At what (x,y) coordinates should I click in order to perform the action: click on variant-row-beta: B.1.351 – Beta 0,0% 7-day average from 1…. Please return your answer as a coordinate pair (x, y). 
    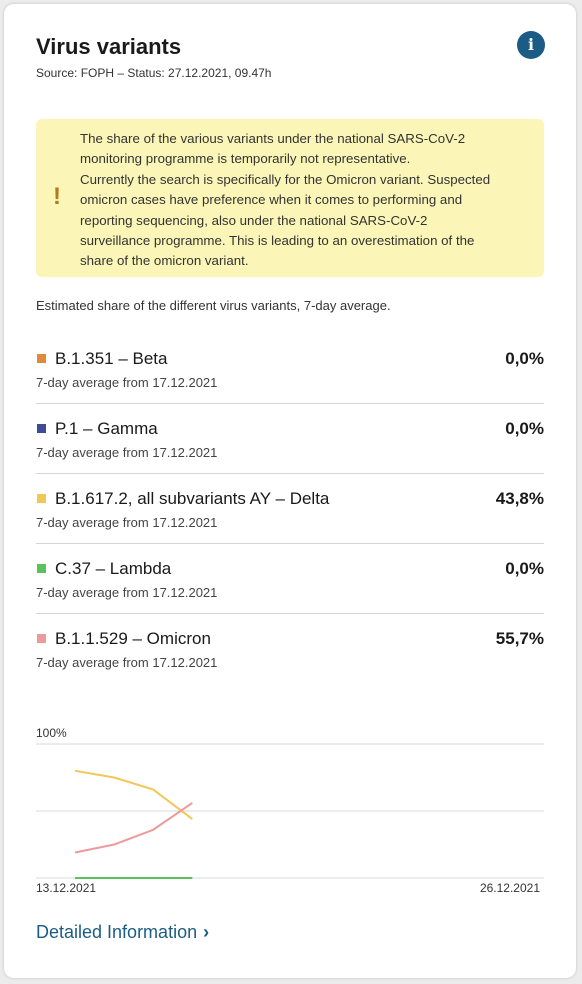
    Looking at the image, I should click on (290, 377).